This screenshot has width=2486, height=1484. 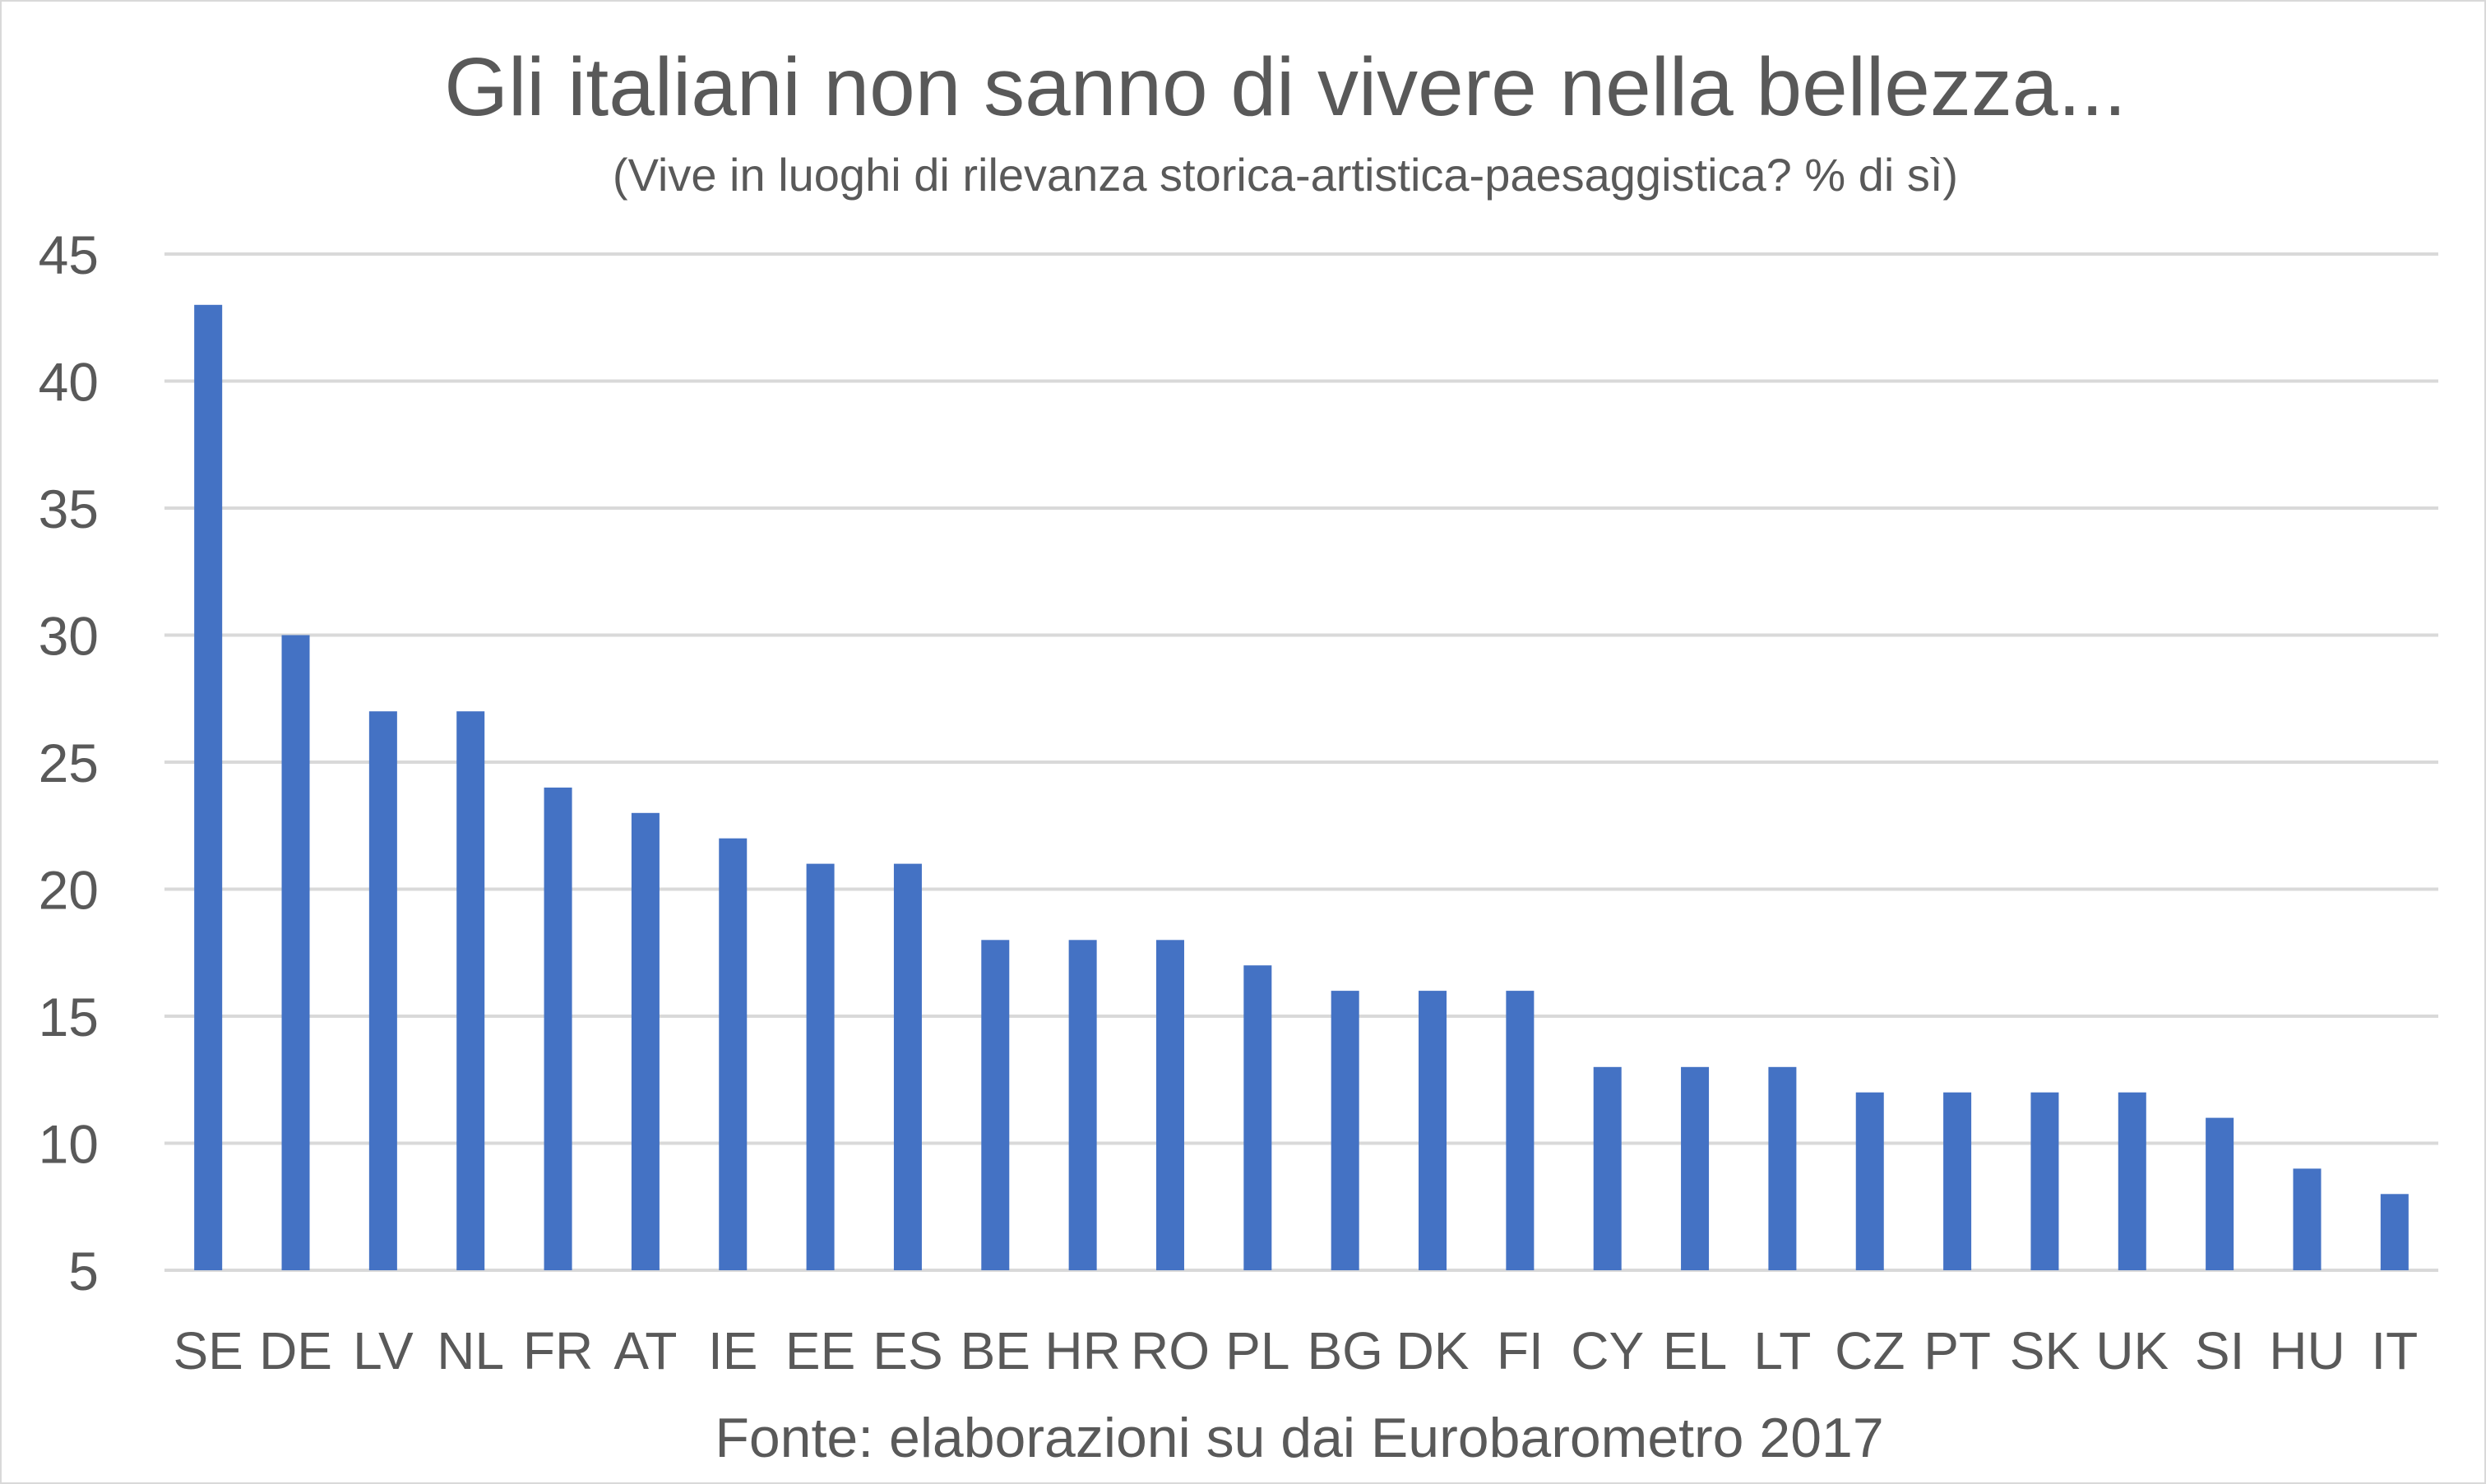 I want to click on x-category-label: NL, so click(x=470, y=1350).